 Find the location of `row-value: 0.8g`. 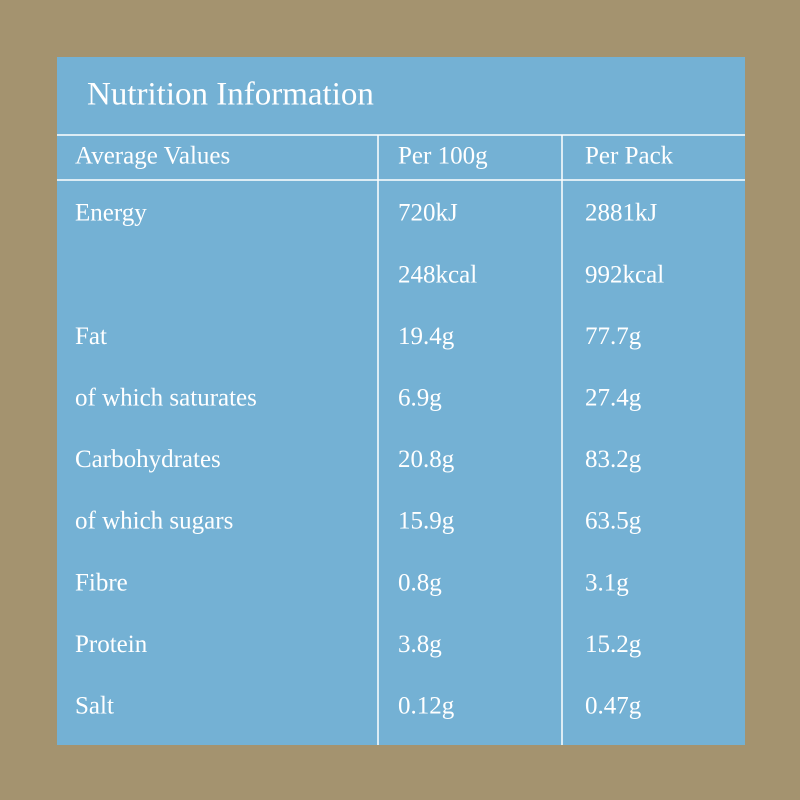

row-value: 0.8g is located at coordinates (420, 582).